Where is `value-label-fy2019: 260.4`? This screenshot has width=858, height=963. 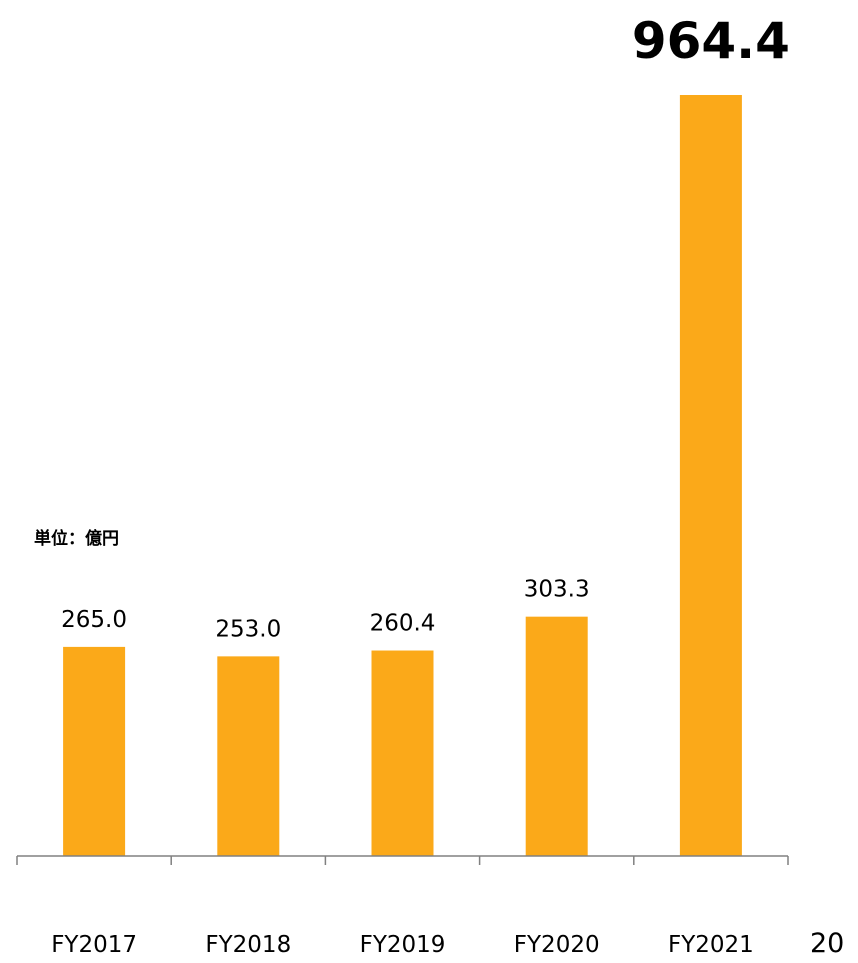 value-label-fy2019: 260.4 is located at coordinates (403, 624).